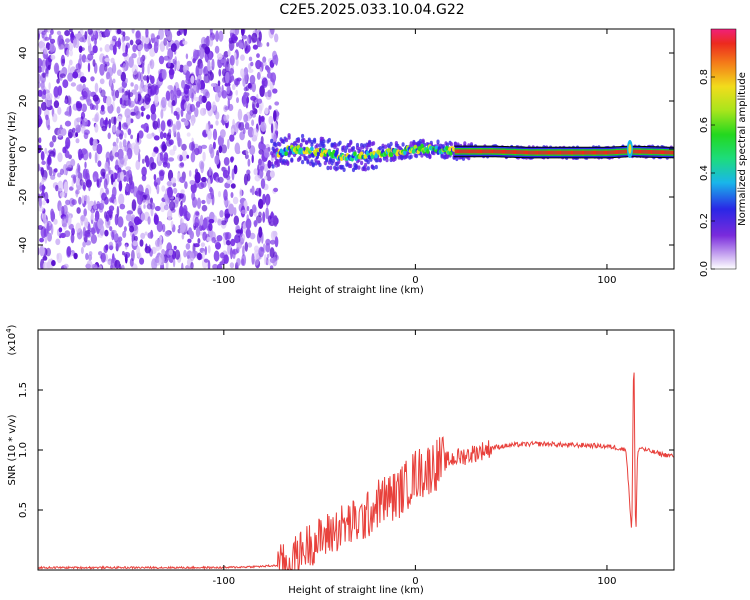 This screenshot has width=750, height=600. What do you see at coordinates (23, 245) in the screenshot?
I see `top-ytick-label: -40` at bounding box center [23, 245].